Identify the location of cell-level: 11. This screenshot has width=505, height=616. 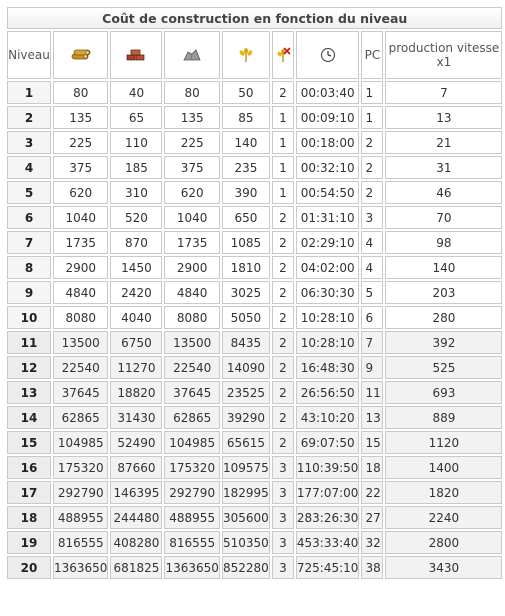
(29, 342).